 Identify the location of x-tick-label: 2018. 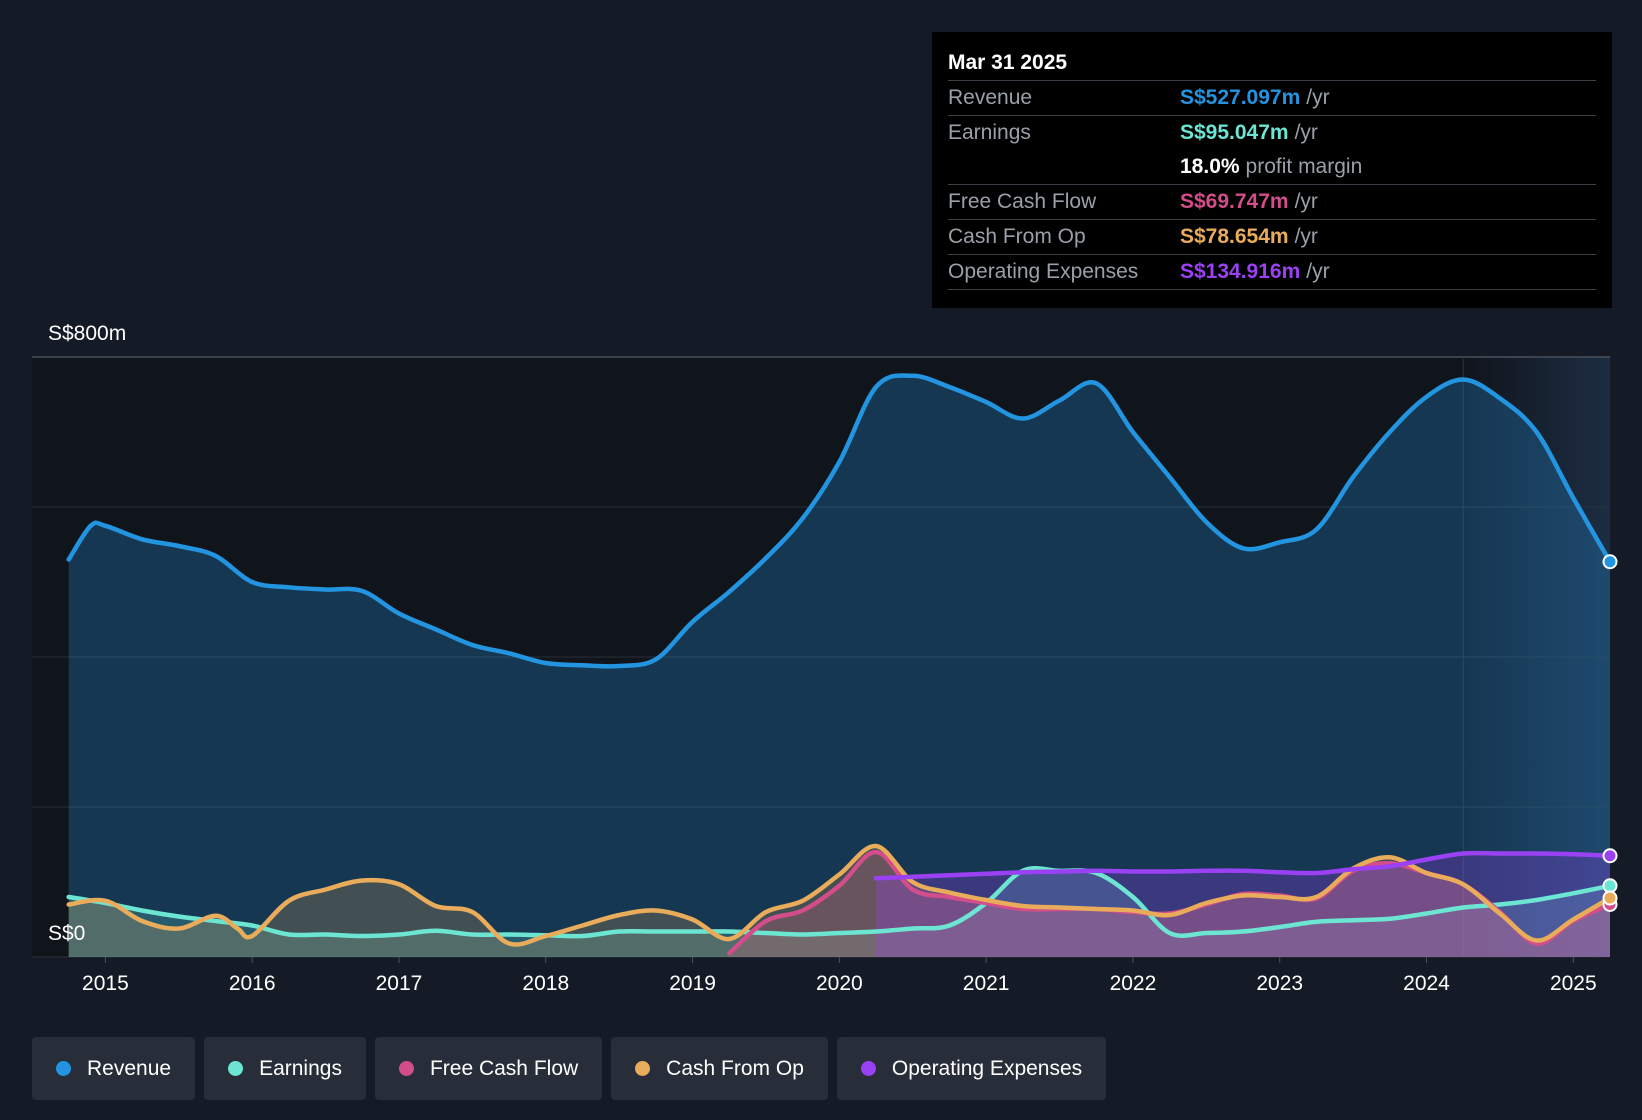
(545, 983).